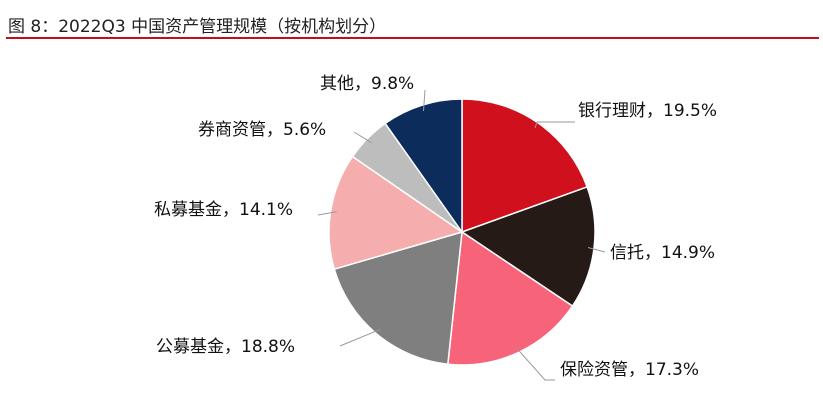 The height and width of the screenshot is (417, 823). Describe the element at coordinates (367, 84) in the screenshot. I see `slice-label-7: 其他，9.8%` at that location.